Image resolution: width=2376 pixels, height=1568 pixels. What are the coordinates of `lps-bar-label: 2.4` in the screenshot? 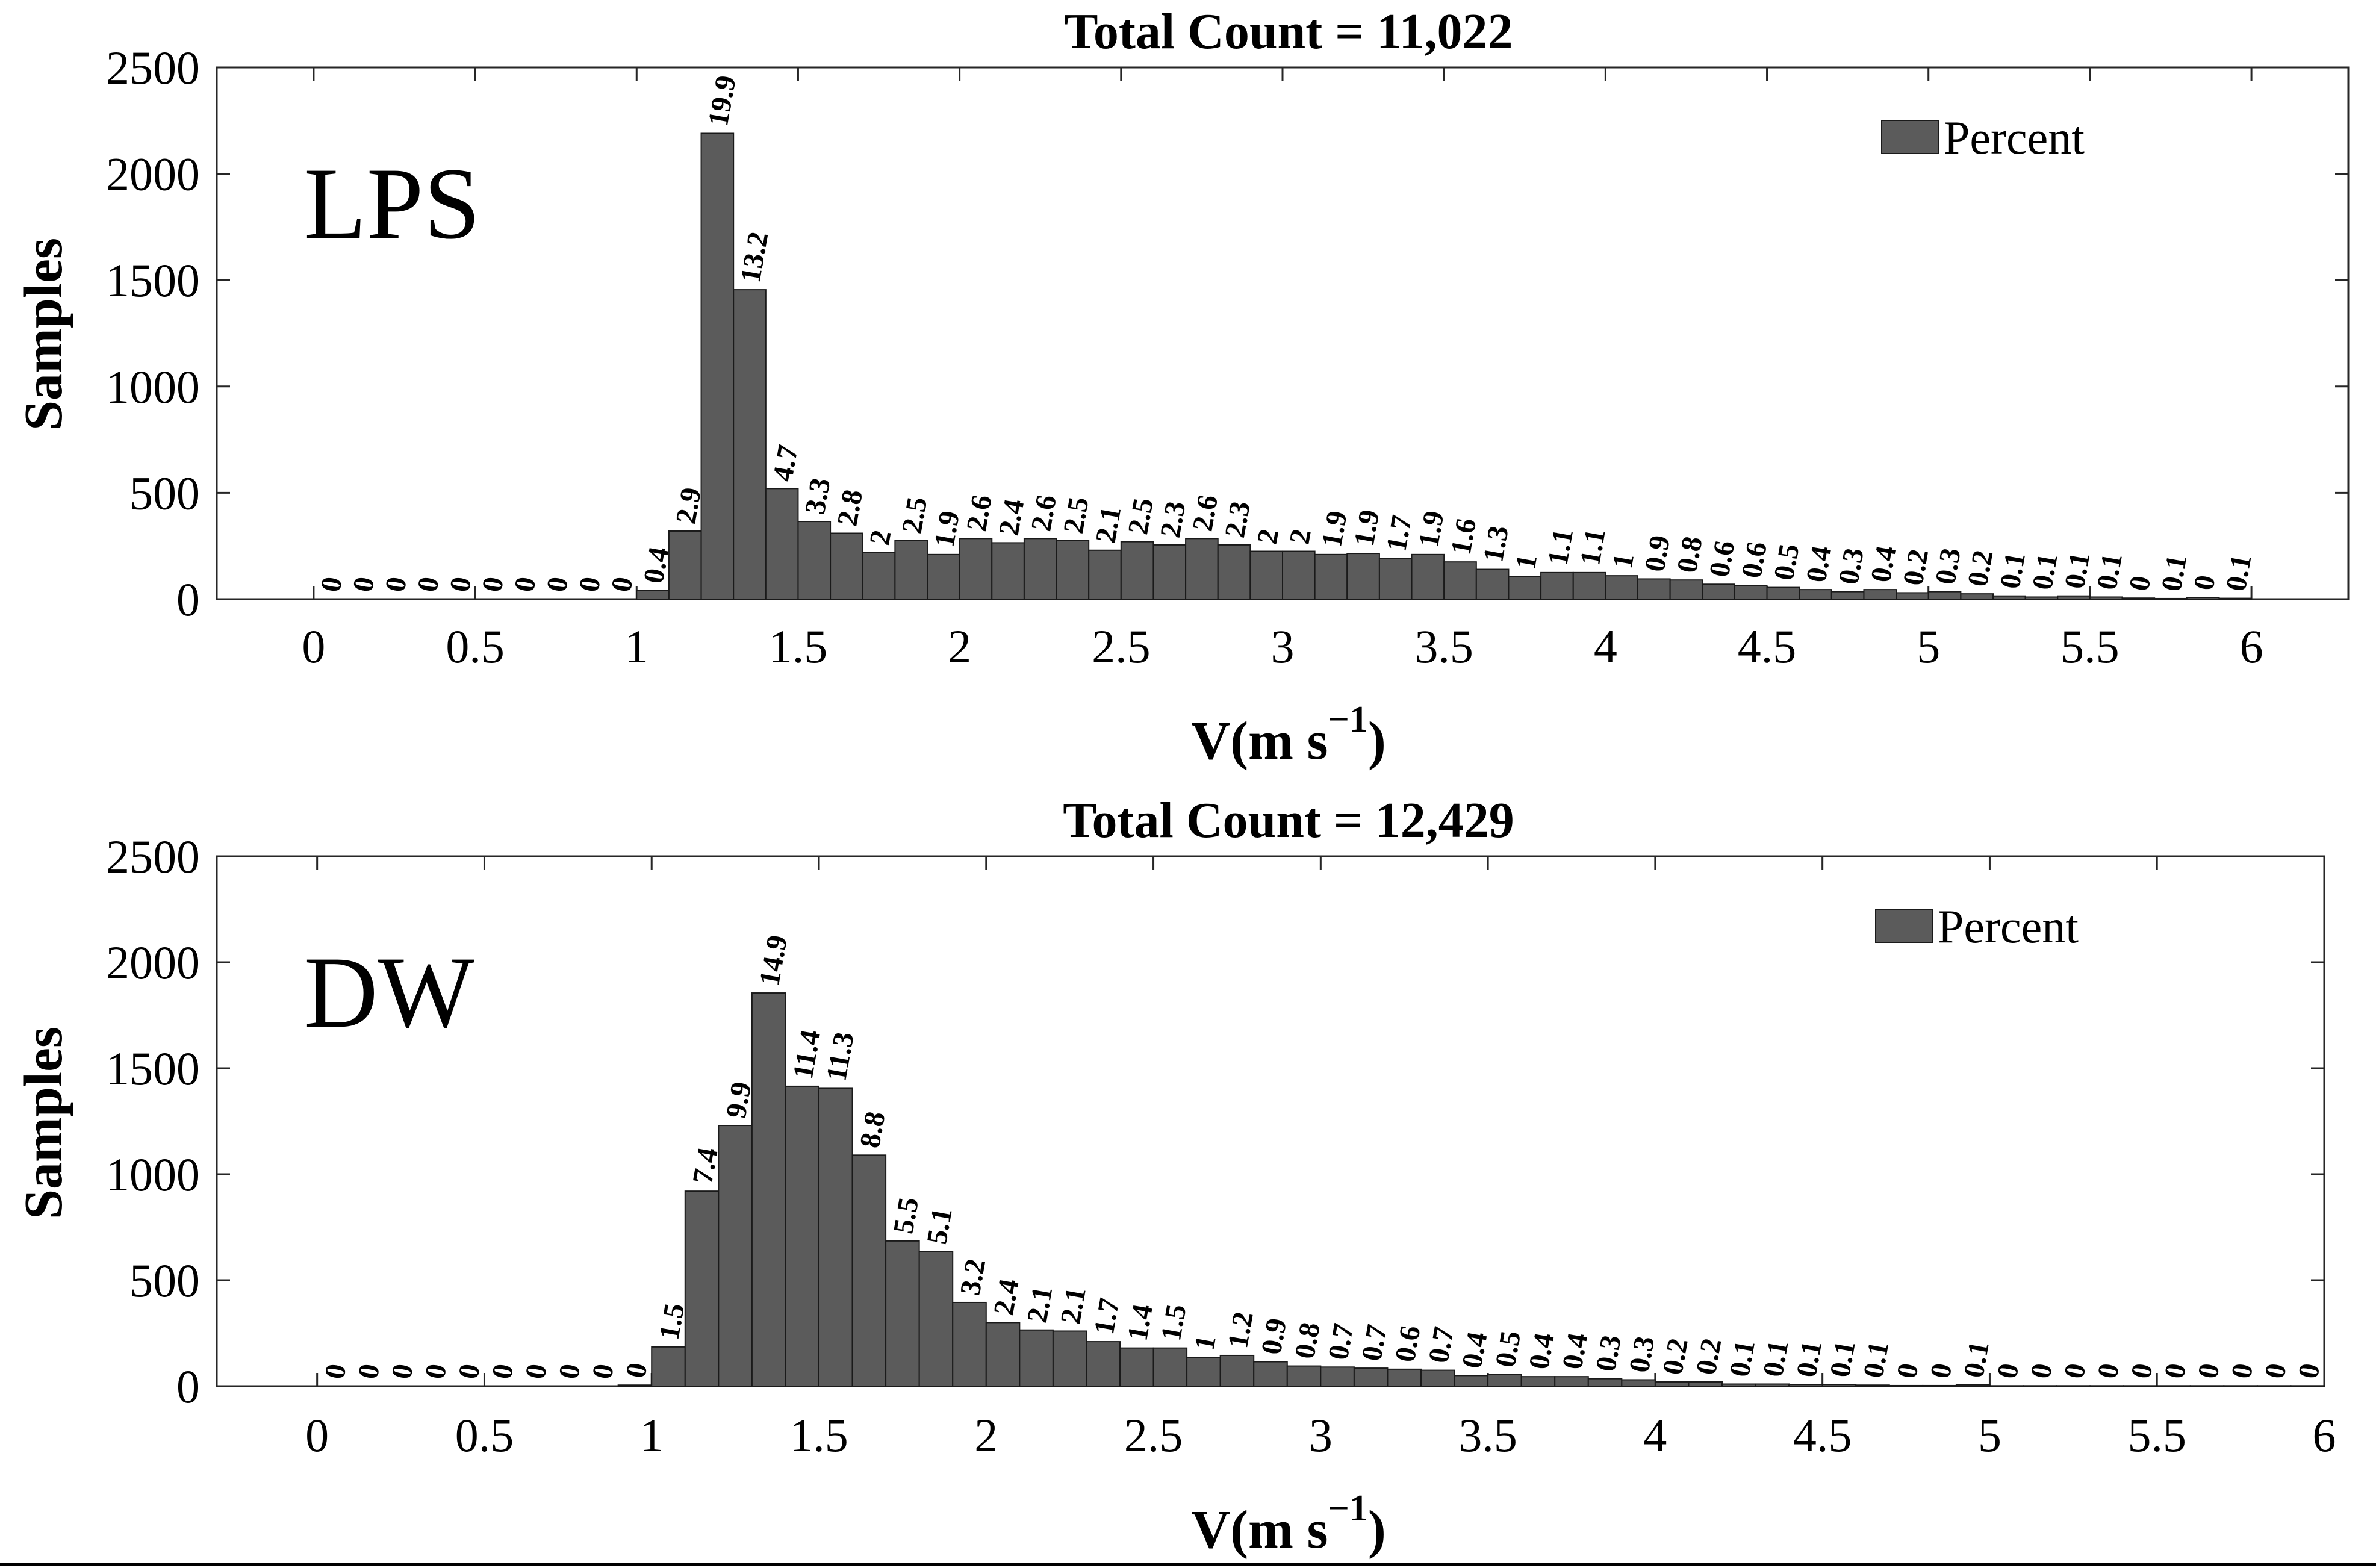 It's located at (1012, 517).